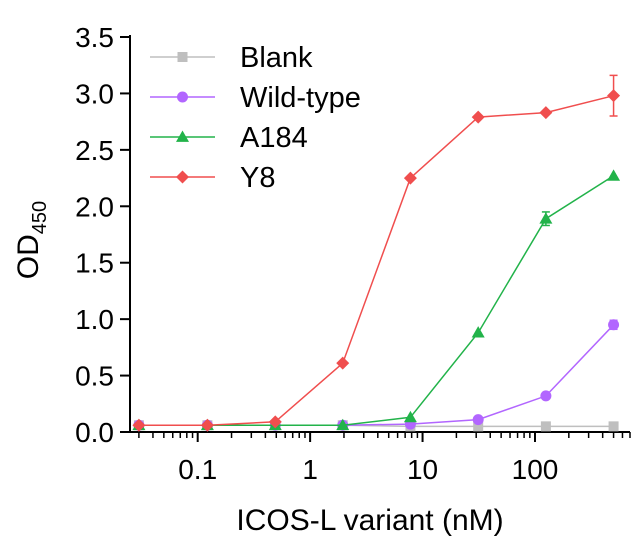 The height and width of the screenshot is (538, 638). I want to click on x-tick-label: 10, so click(422, 469).